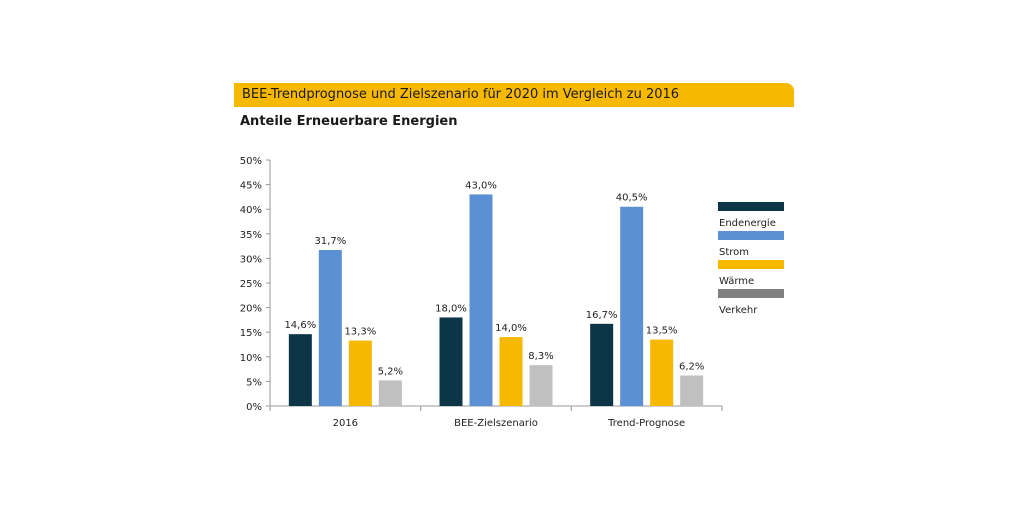 This screenshot has height=512, width=1024. What do you see at coordinates (251, 161) in the screenshot?
I see `y-tick-label: 50%` at bounding box center [251, 161].